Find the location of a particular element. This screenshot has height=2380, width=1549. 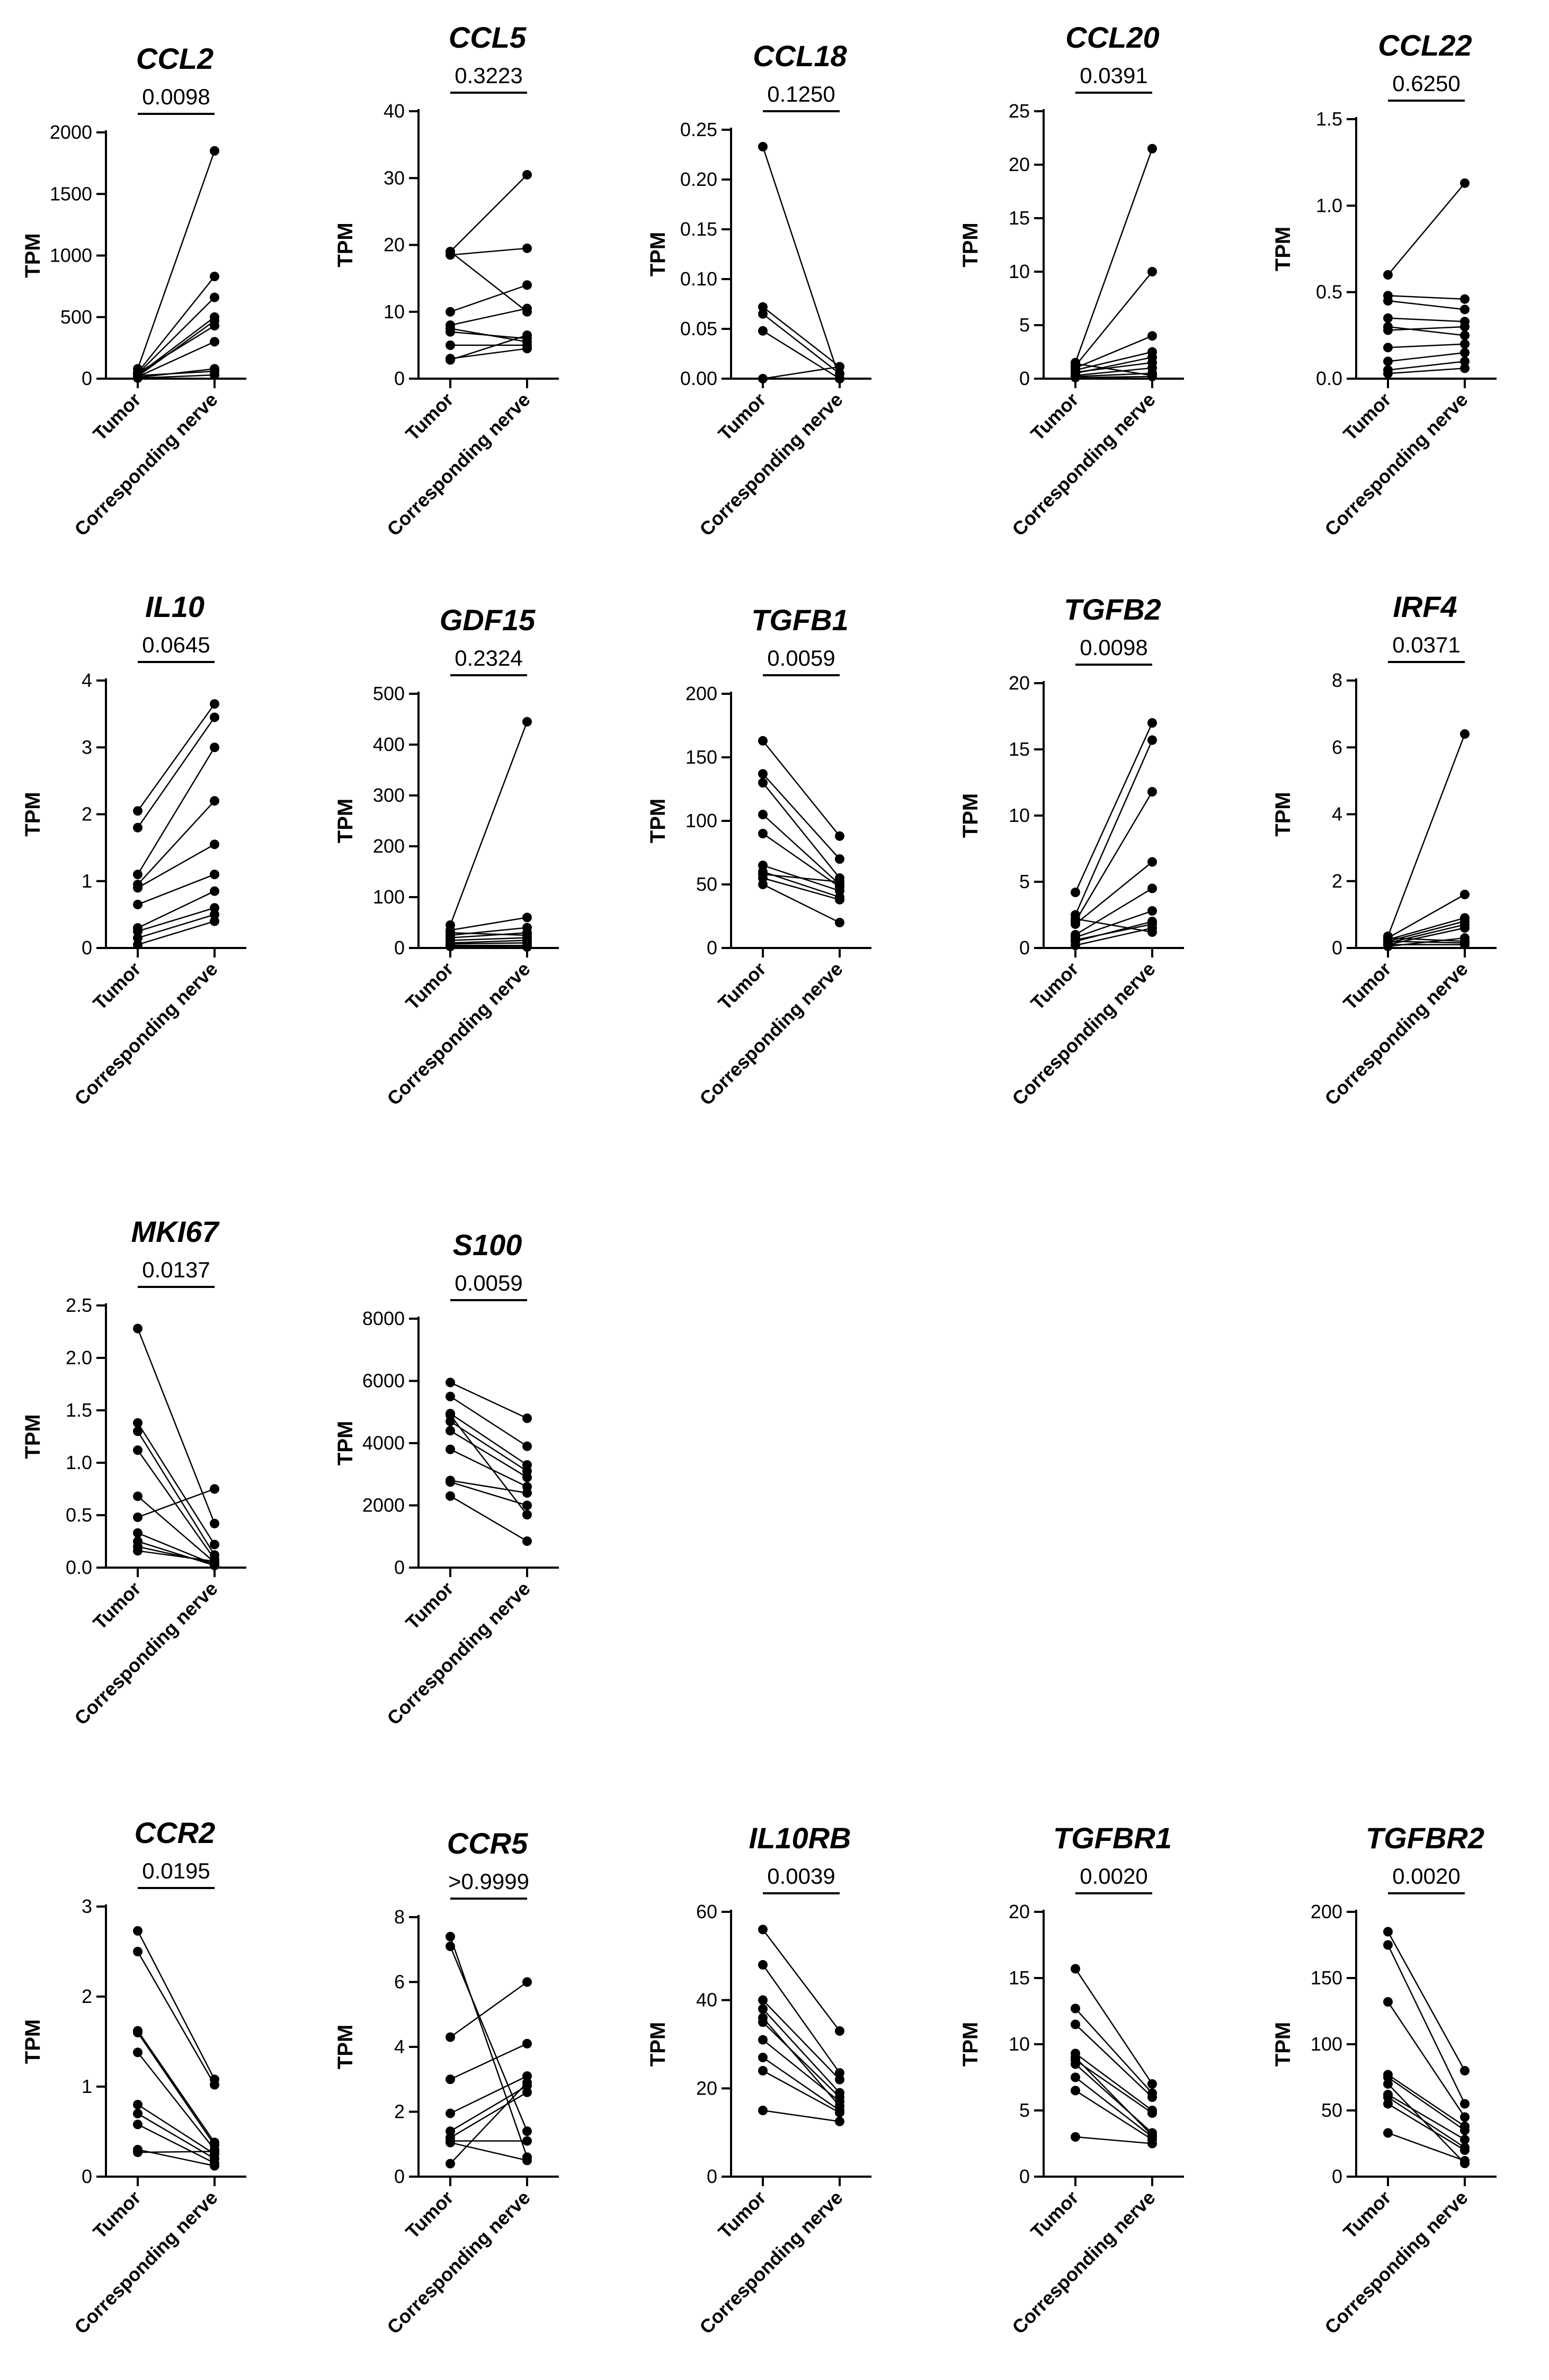

y-tick-label: 20 is located at coordinates (1019, 164).